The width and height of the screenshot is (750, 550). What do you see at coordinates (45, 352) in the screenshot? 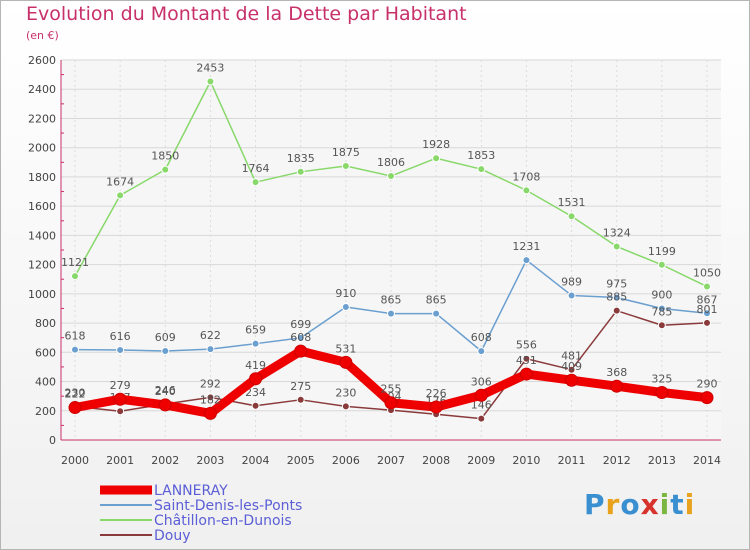
I see `y-tick-label: 600` at bounding box center [45, 352].